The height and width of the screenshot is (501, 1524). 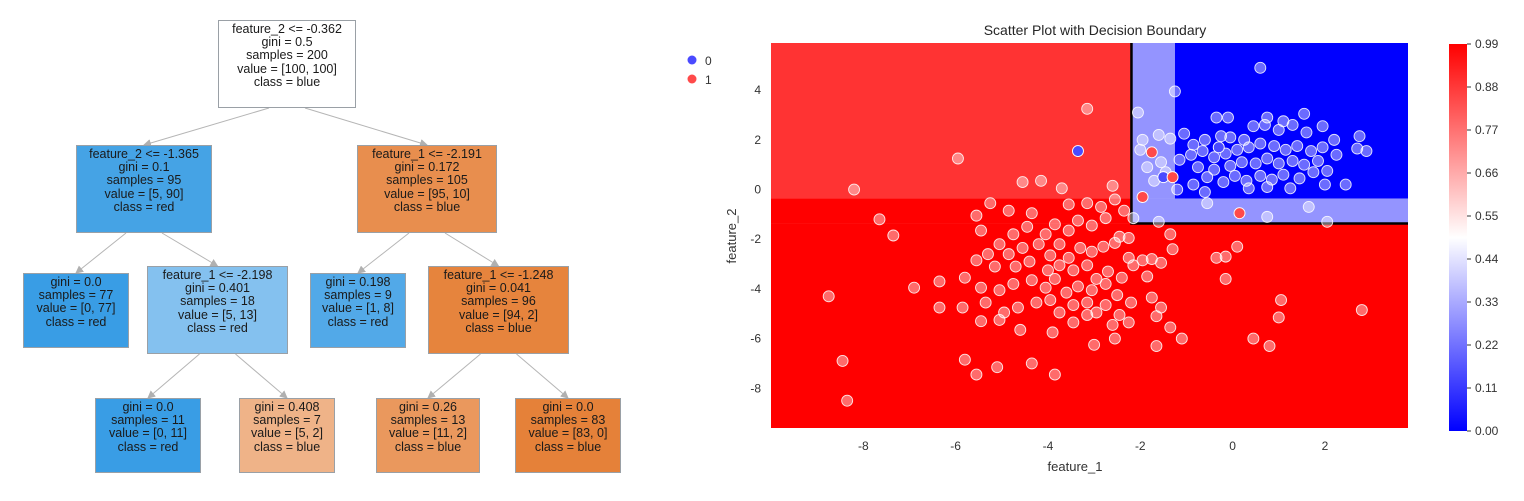 I want to click on tree-node-line: value = [1, 8], so click(x=358, y=308).